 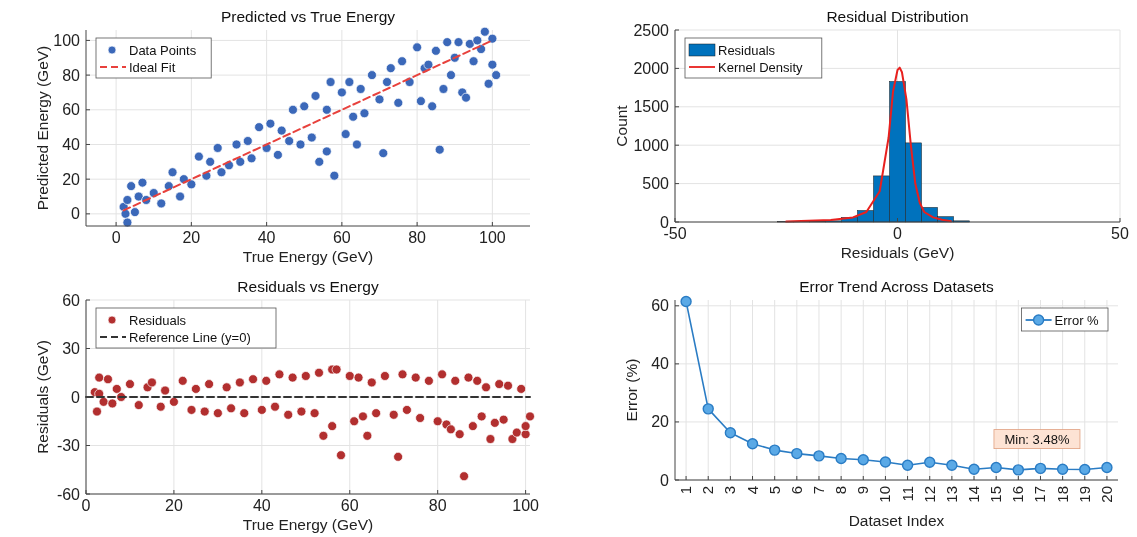 I want to click on x-axis-title: Residuals (GeV), so click(x=897, y=252).